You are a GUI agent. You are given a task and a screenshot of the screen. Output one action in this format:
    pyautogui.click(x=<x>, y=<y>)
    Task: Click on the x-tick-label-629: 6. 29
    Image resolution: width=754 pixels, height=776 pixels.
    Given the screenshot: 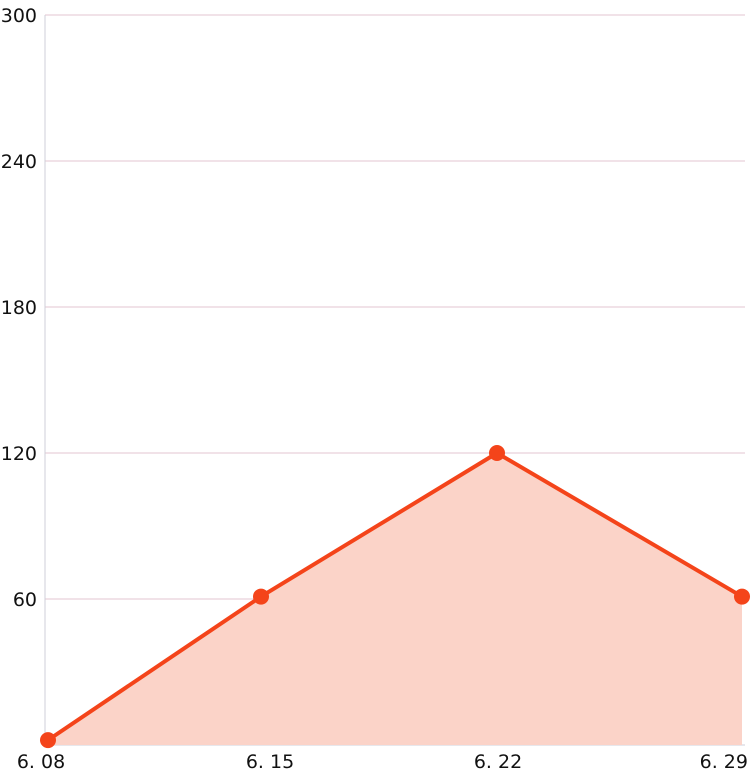 What is the action you would take?
    pyautogui.click(x=724, y=762)
    